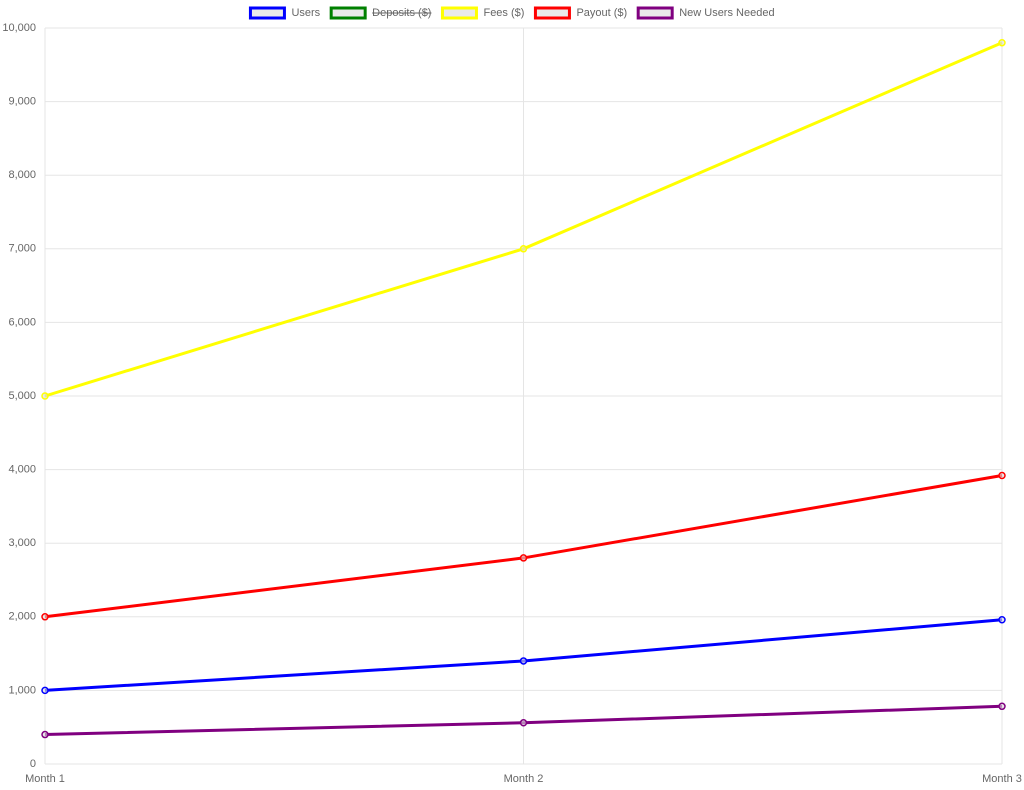  I want to click on y-tick-label: 7,000, so click(22, 249).